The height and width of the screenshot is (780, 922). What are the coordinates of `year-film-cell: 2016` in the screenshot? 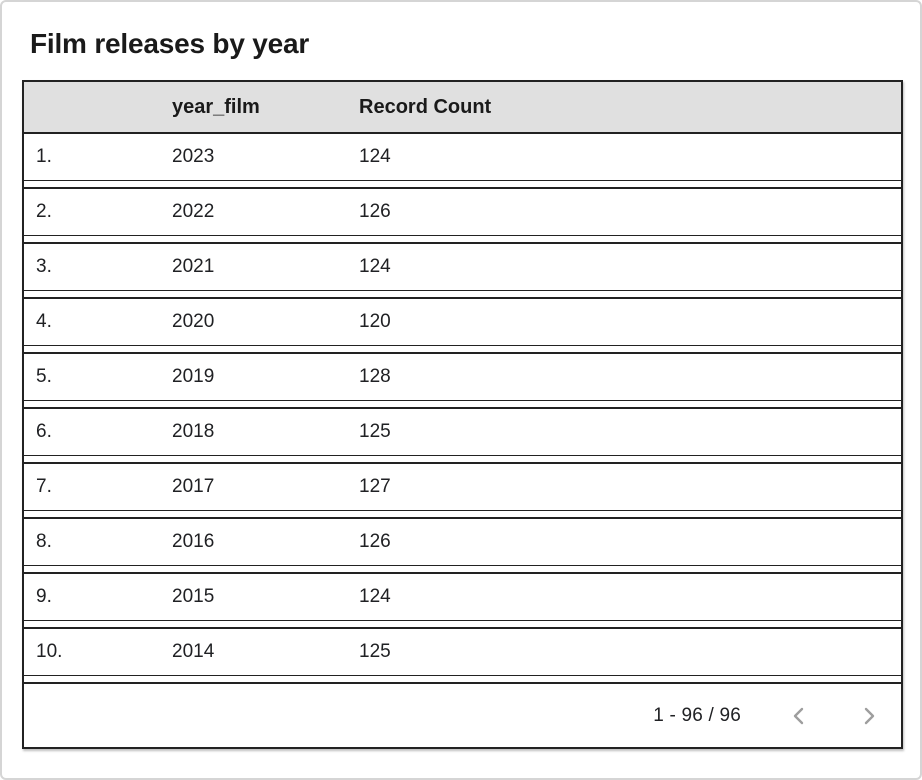 It's located at (193, 541).